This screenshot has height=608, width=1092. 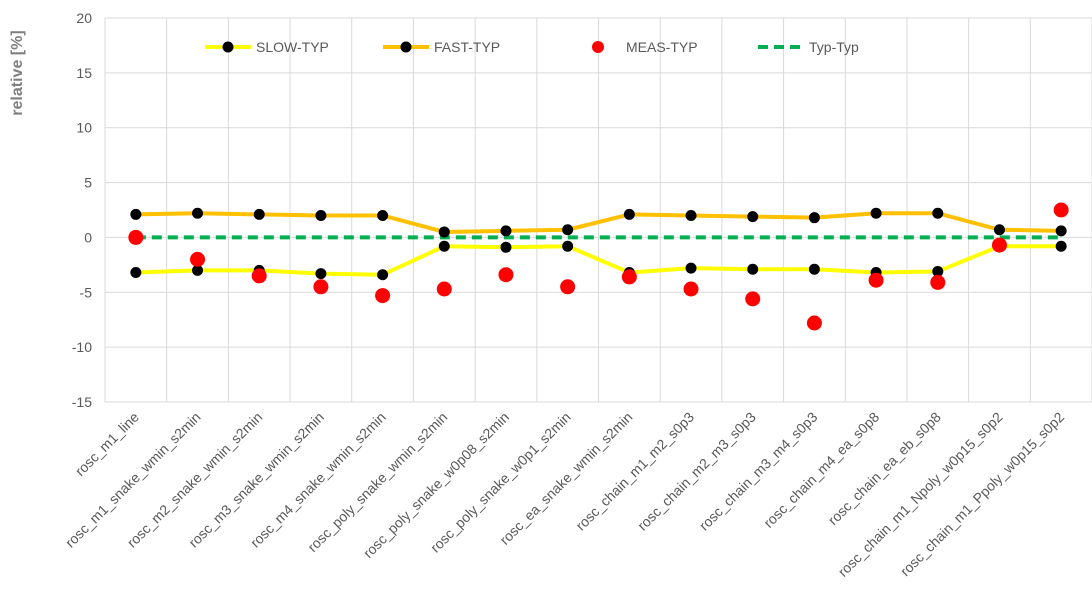 I want to click on y-tick-label: 15, so click(x=84, y=73).